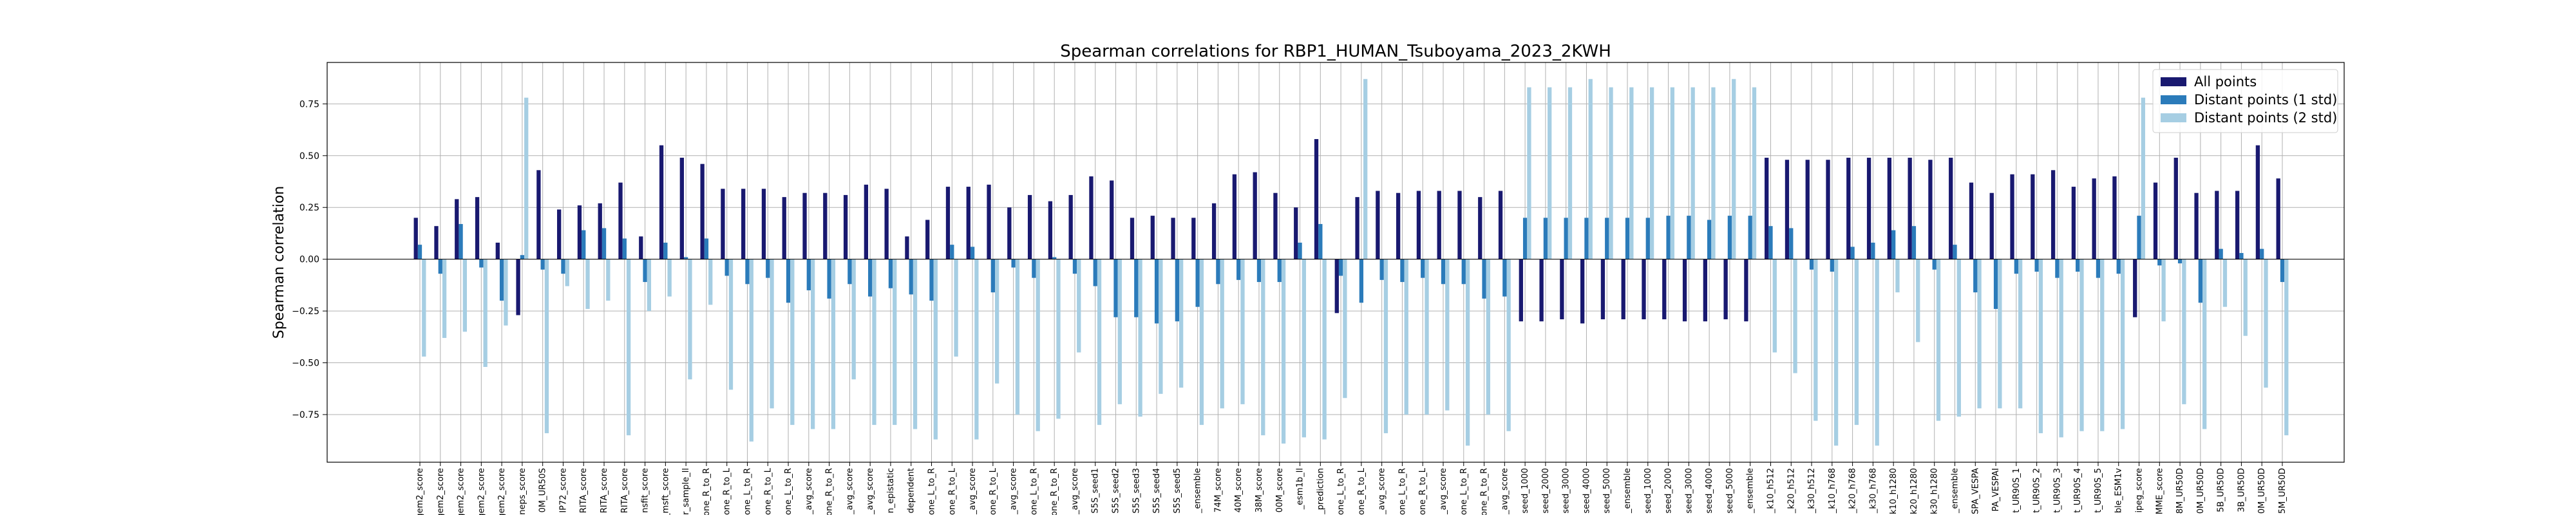 The image size is (2576, 515). Describe the element at coordinates (2282, 491) in the screenshot. I see `x-tick-label: 5M_UR50D` at that location.